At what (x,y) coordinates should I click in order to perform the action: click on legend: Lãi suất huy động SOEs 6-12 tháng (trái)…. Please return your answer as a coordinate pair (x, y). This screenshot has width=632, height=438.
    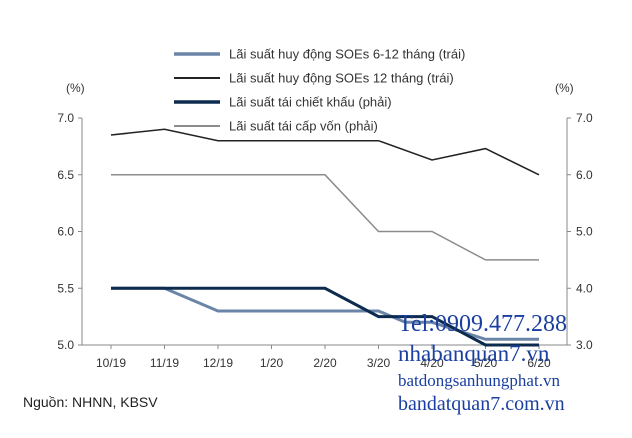
    Looking at the image, I should click on (319, 90).